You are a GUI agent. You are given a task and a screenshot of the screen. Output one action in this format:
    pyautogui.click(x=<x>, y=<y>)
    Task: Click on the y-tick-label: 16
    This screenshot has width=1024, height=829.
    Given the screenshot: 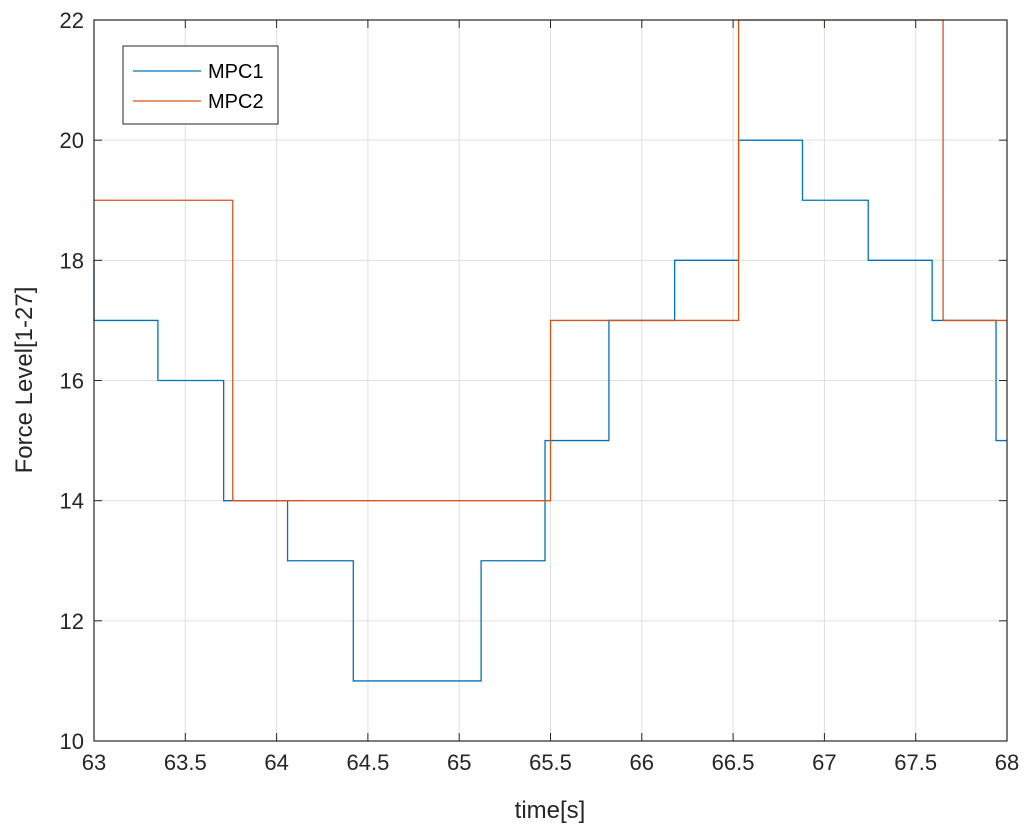 What is the action you would take?
    pyautogui.click(x=72, y=381)
    